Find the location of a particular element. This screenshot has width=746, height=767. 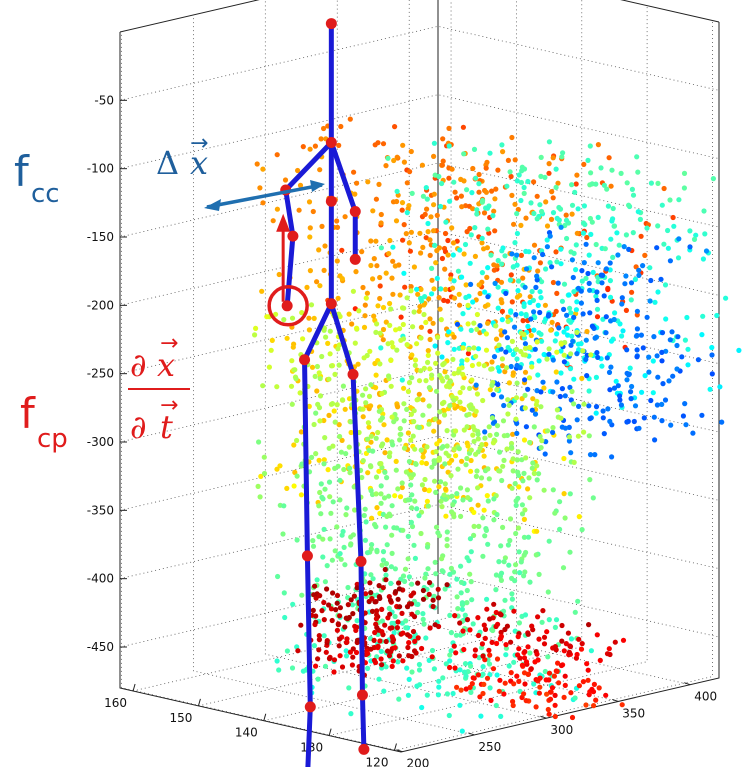

joint-l_knee is located at coordinates (361, 561).